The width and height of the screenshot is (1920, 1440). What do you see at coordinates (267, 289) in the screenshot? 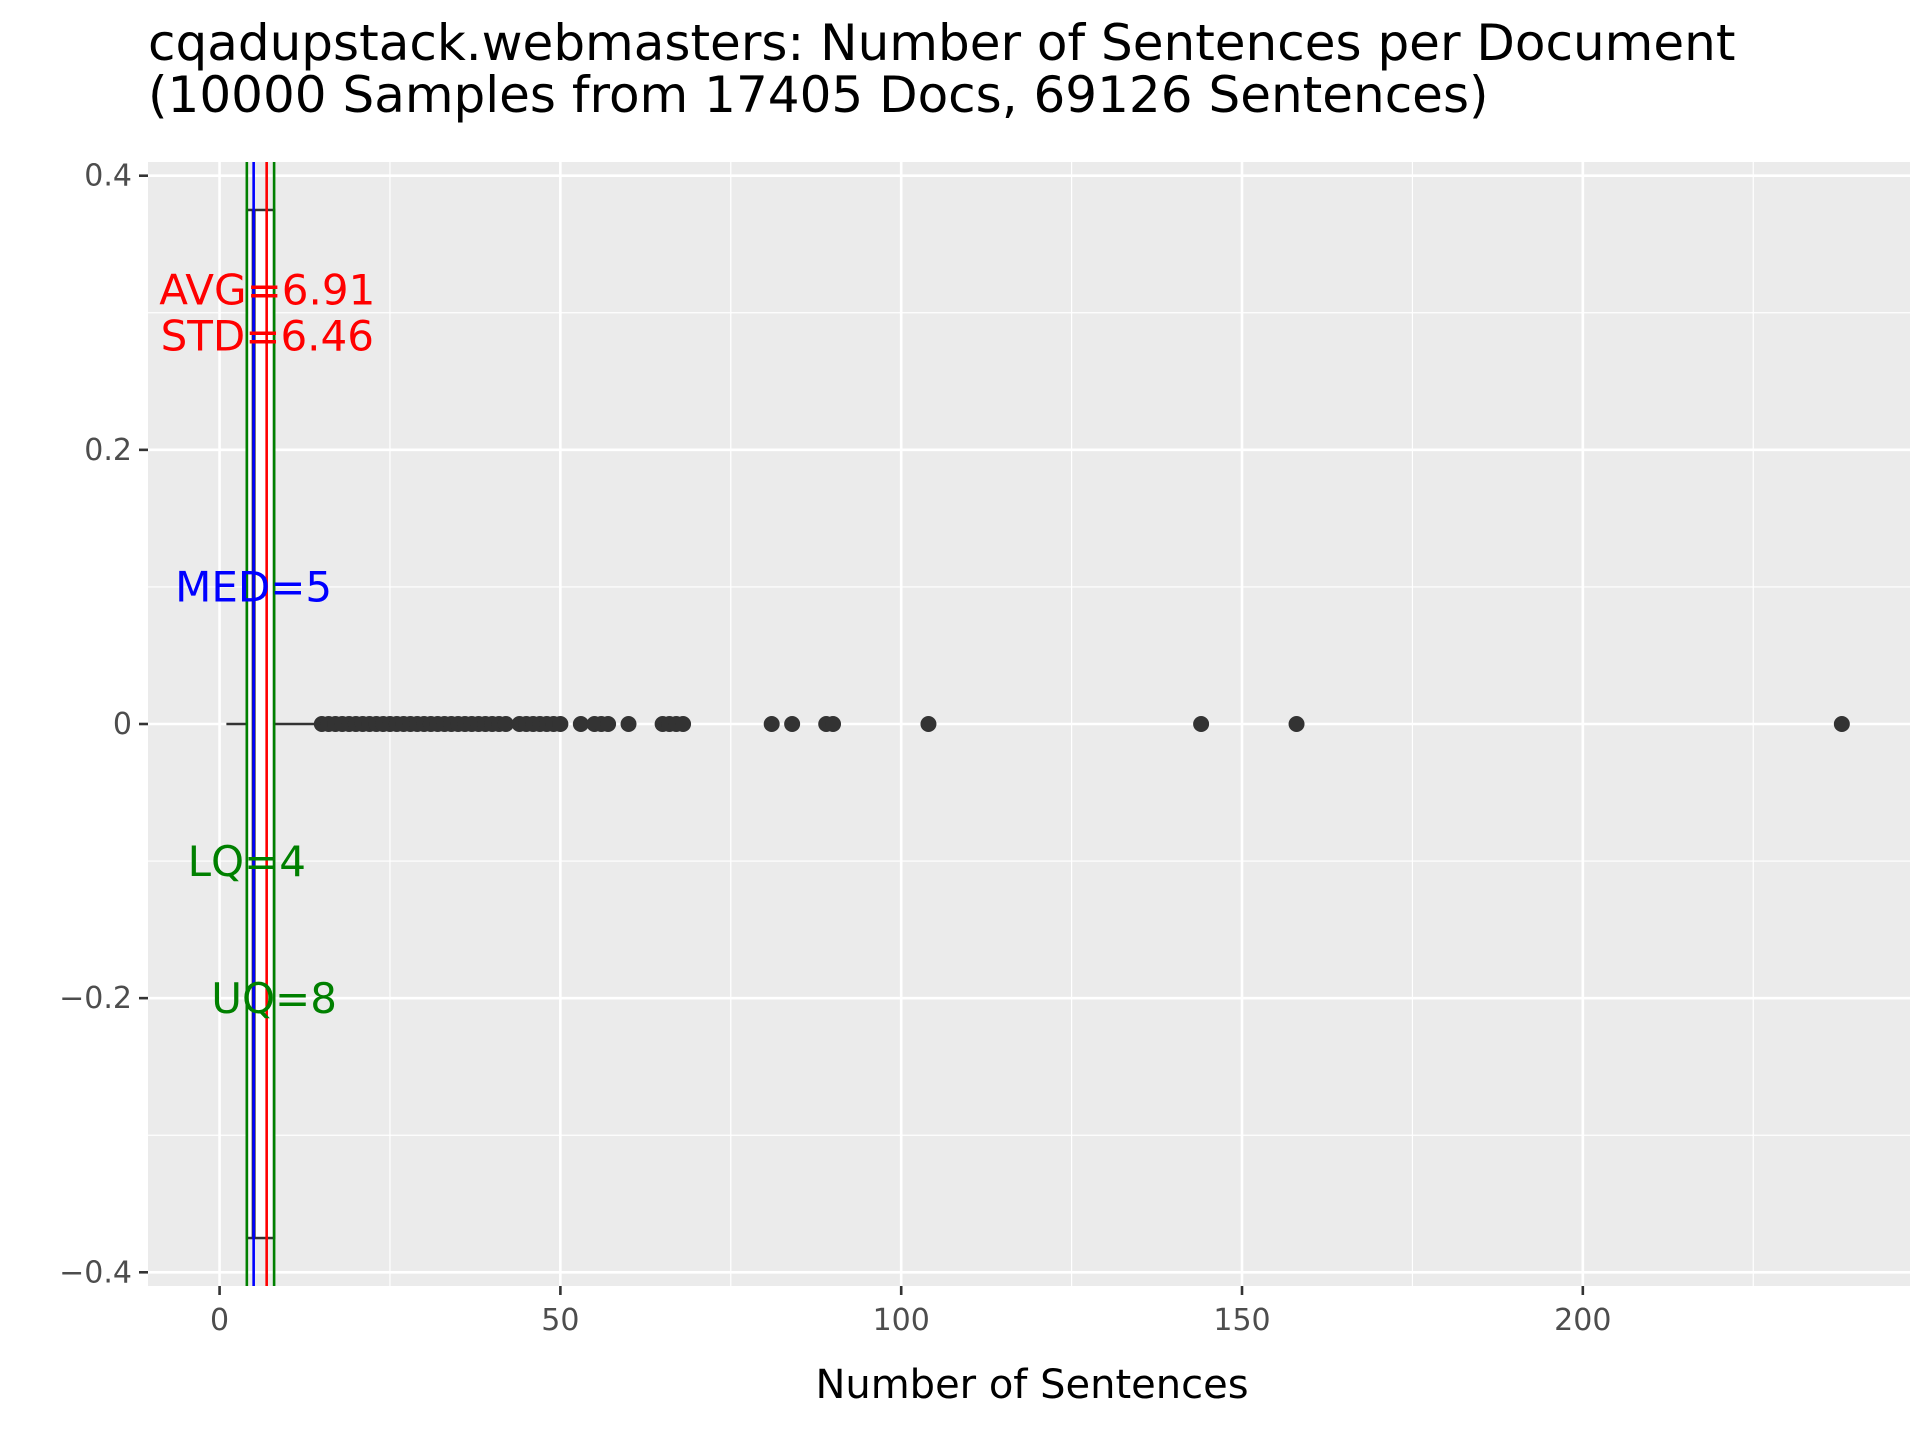
I see `annotation-line: AVG=6.91` at bounding box center [267, 289].